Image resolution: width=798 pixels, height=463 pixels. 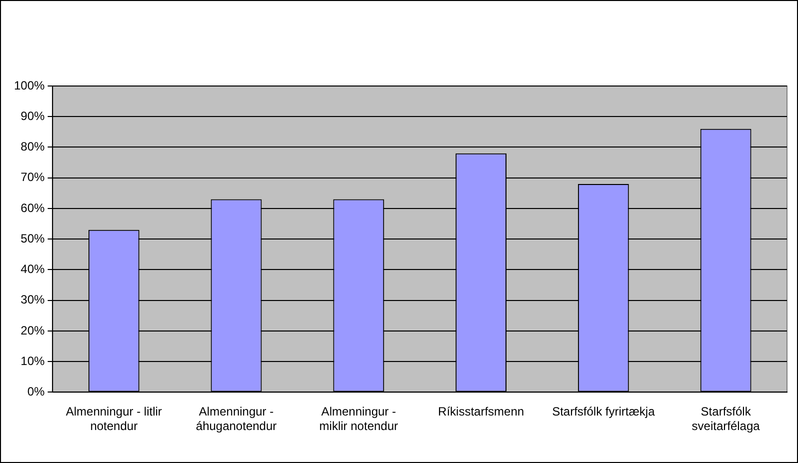 I want to click on y-tick-label: 70%, so click(x=33, y=177).